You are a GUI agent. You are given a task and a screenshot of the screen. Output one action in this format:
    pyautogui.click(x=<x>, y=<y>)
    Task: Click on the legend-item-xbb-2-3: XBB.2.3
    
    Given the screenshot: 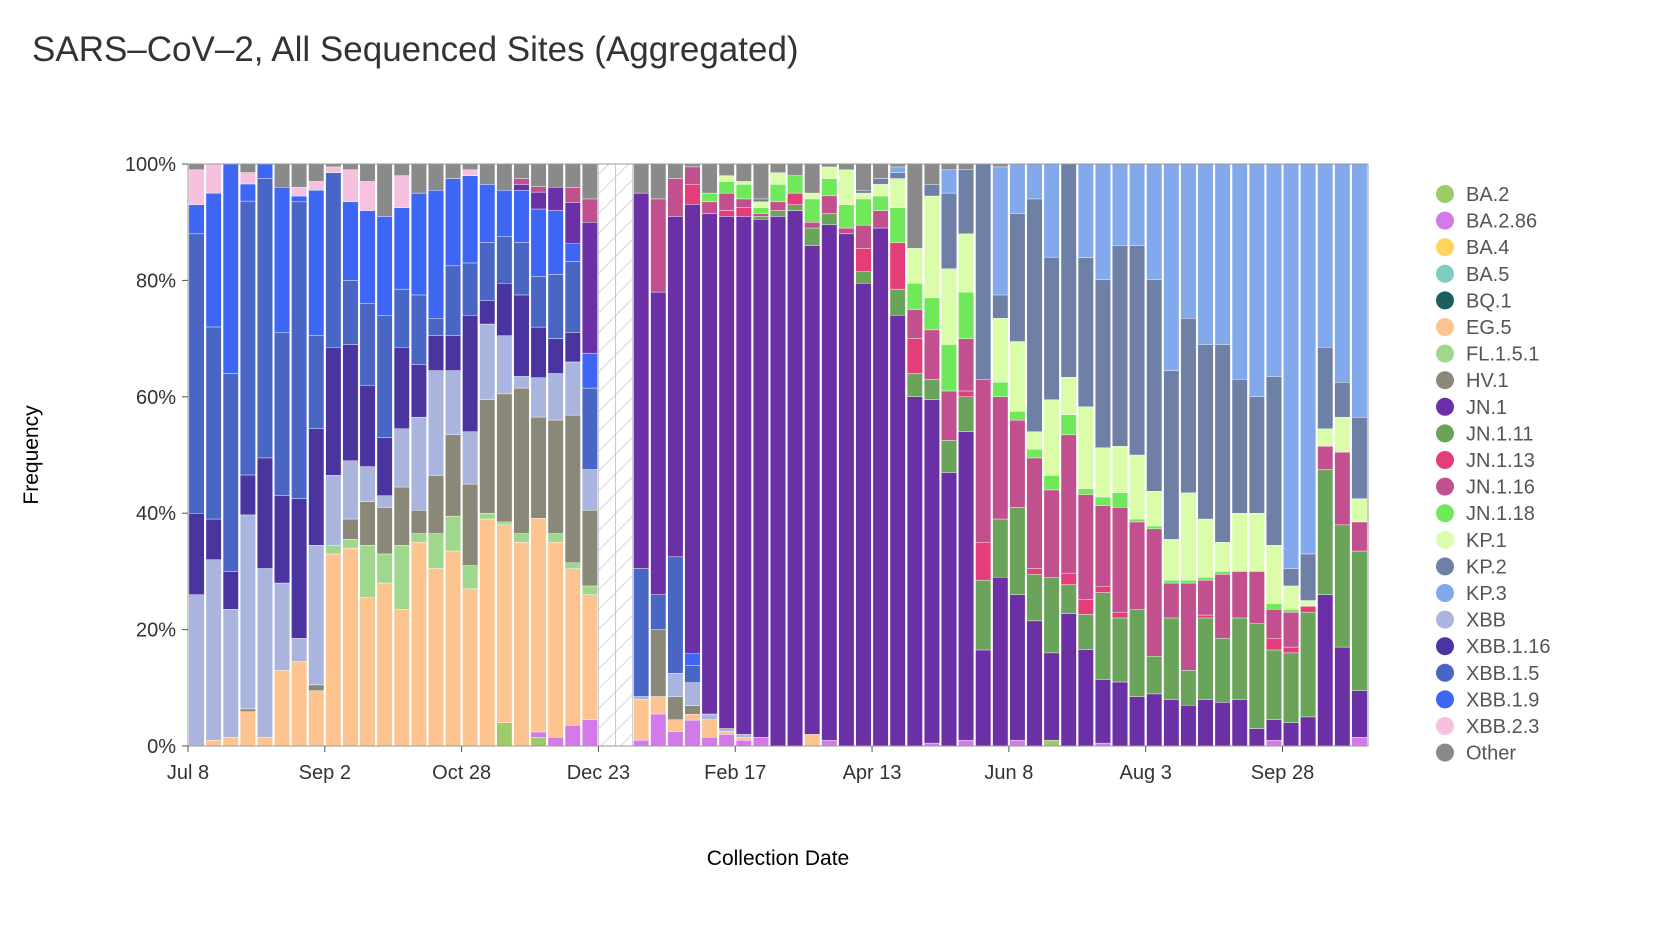 What is the action you would take?
    pyautogui.click(x=1487, y=727)
    